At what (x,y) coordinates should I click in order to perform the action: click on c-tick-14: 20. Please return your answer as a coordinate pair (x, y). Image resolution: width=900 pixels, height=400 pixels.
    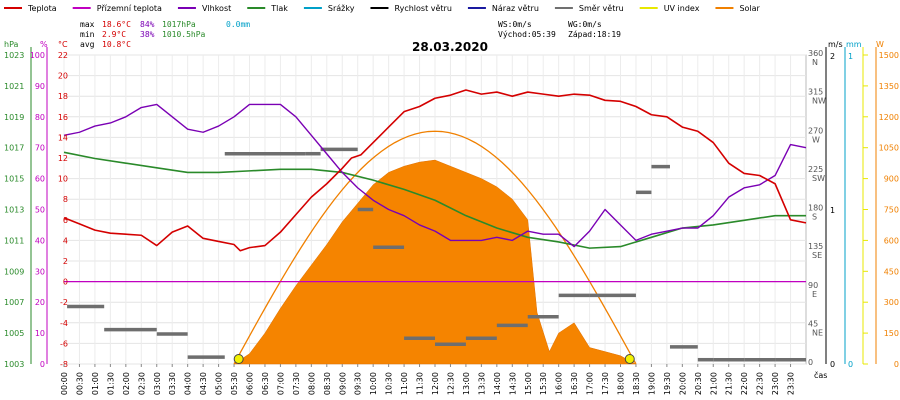
    Looking at the image, I should click on (63, 76).